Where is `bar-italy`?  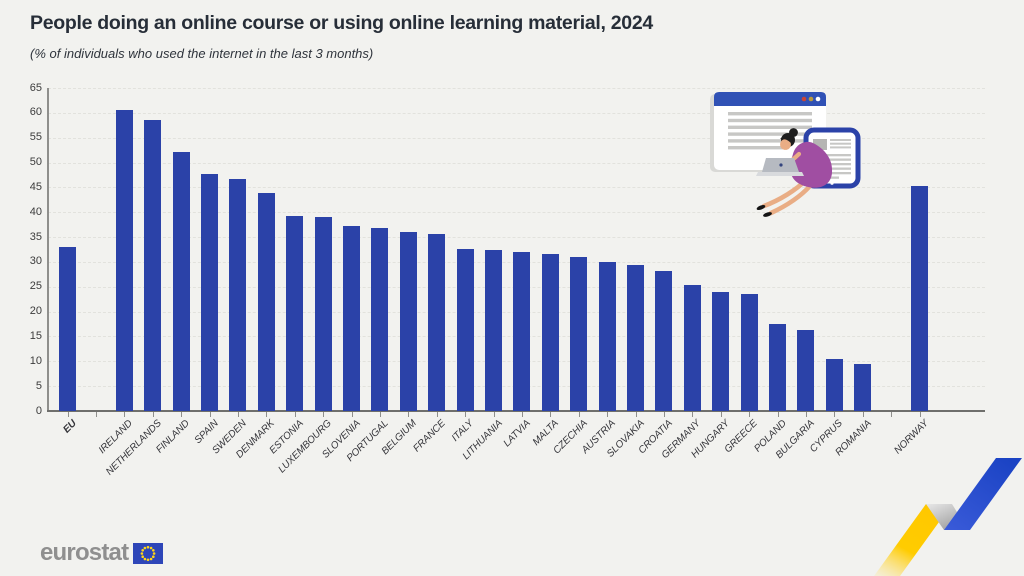 bar-italy is located at coordinates (465, 330).